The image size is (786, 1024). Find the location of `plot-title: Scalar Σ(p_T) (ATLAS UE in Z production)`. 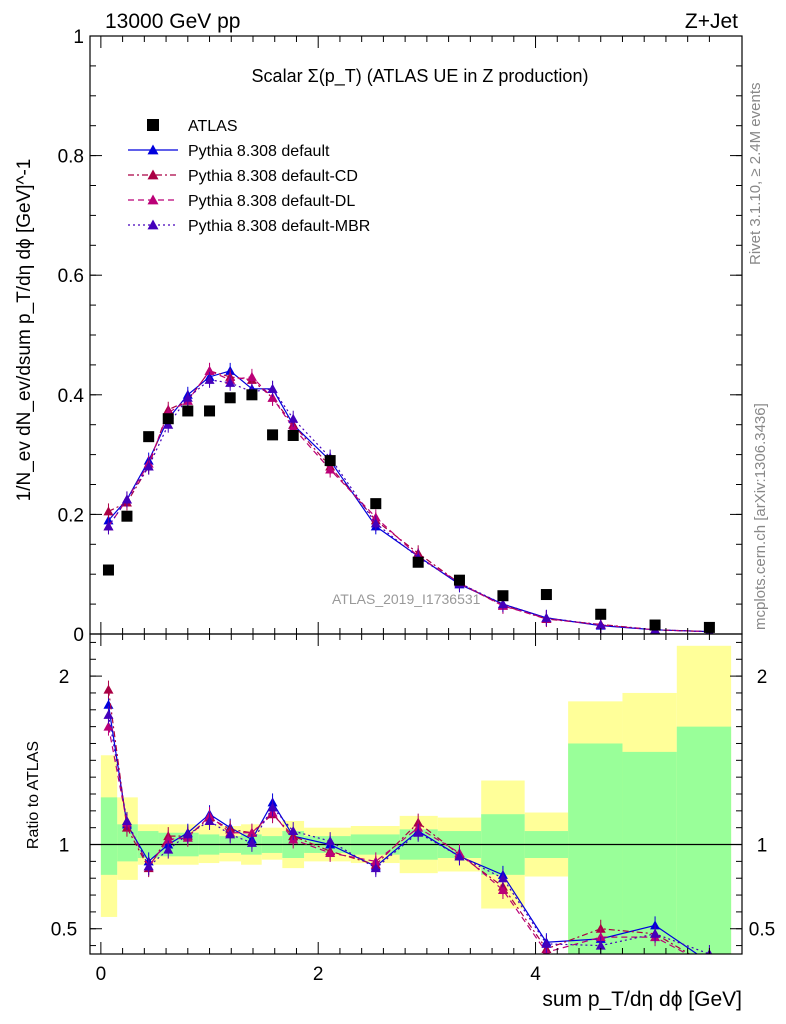

plot-title: Scalar Σ(p_T) (ATLAS UE in Z production) is located at coordinates (420, 76).